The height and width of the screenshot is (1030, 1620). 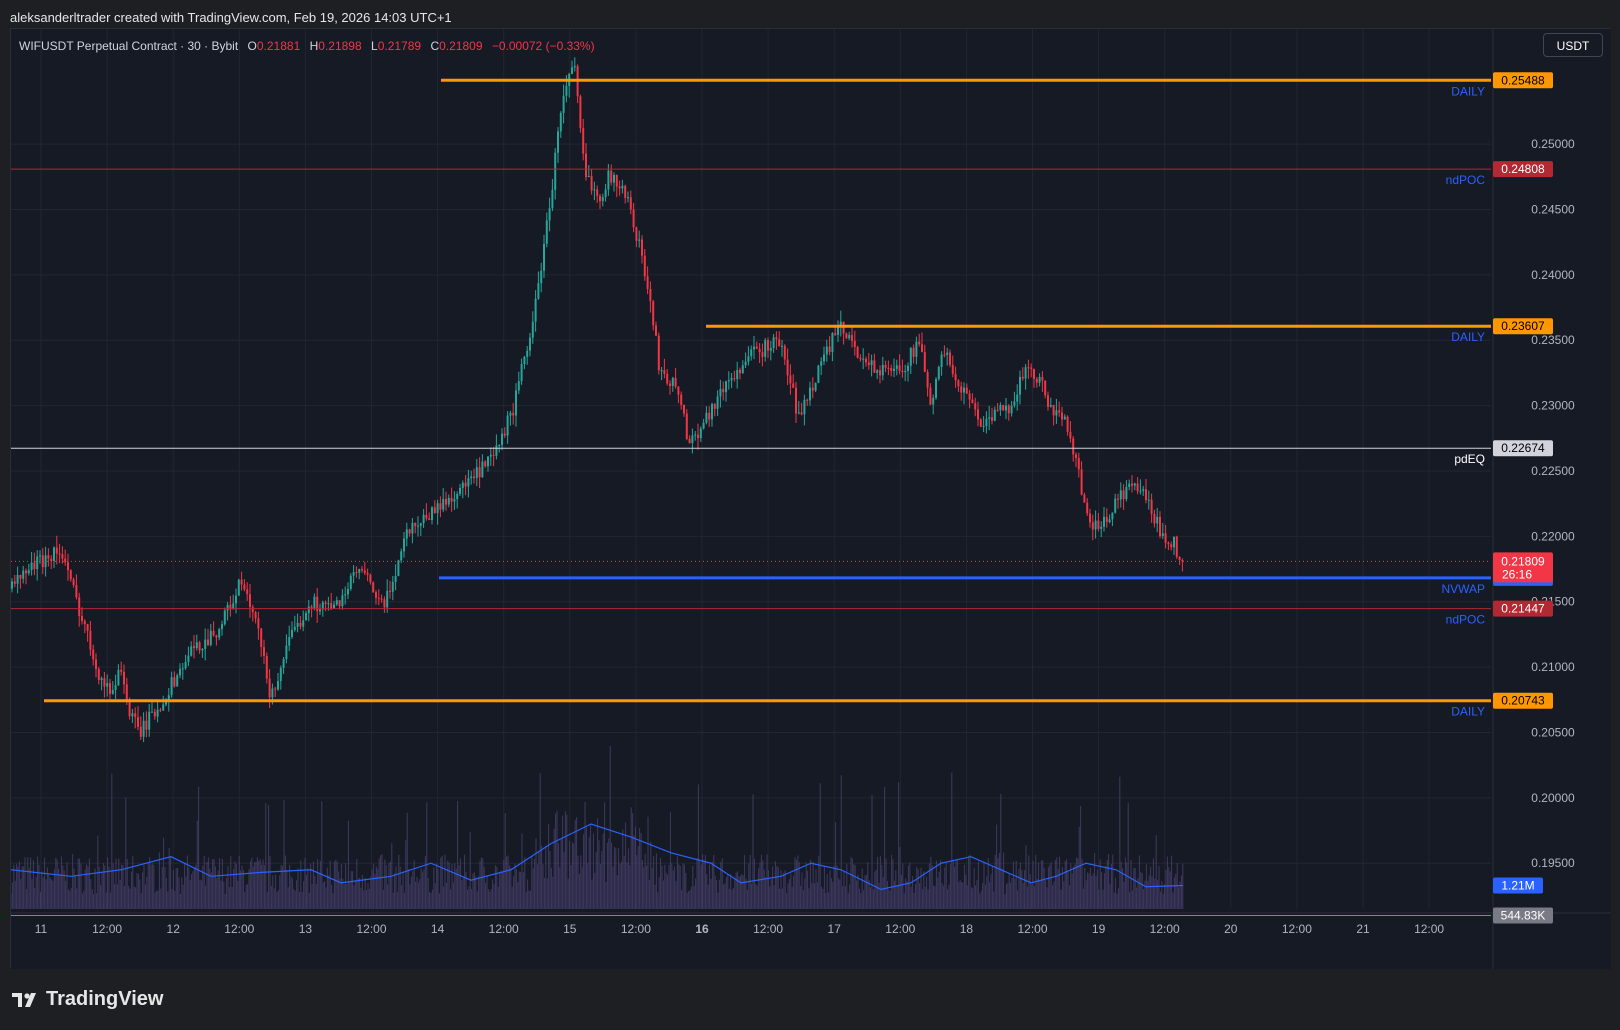 I want to click on y-tick-label: 0.19500, so click(x=1553, y=863).